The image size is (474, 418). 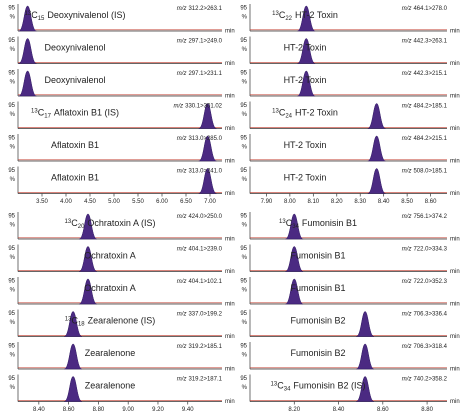 What do you see at coordinates (90, 202) in the screenshot?
I see `x-tick-label: 4.50` at bounding box center [90, 202].